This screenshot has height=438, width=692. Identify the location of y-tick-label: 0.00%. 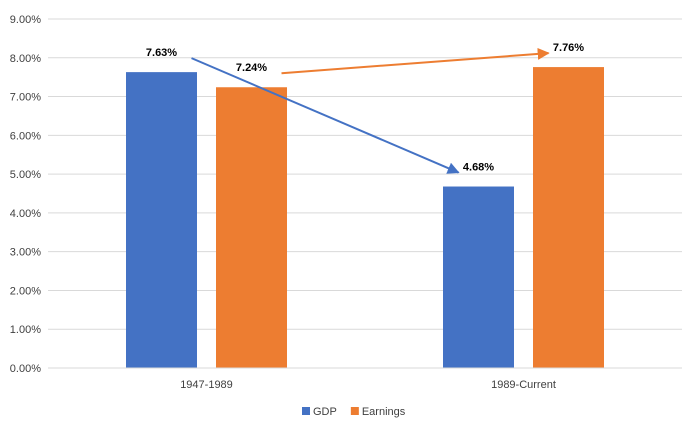
(25, 369).